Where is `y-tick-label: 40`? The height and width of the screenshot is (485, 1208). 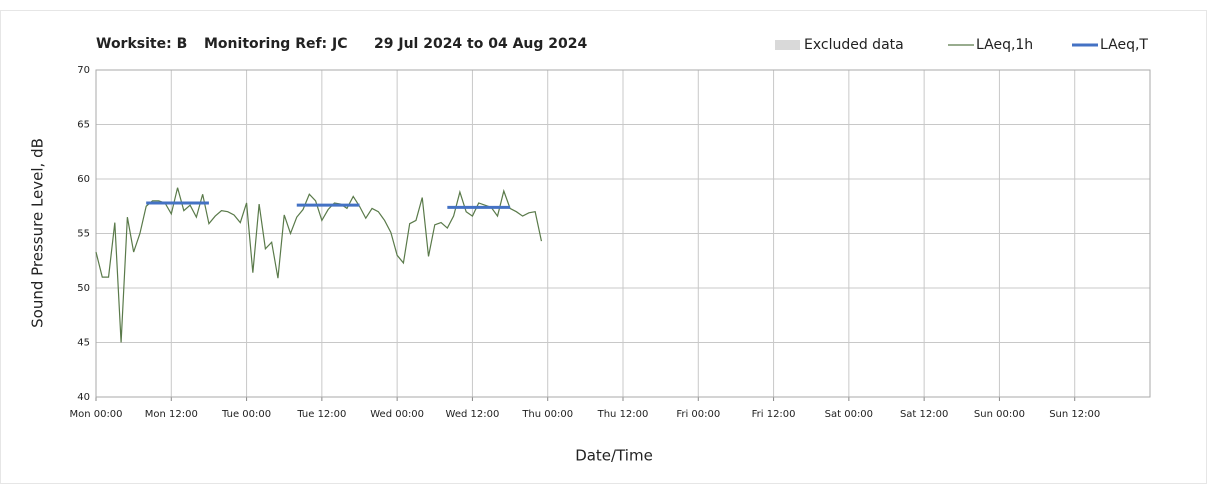 y-tick-label: 40 is located at coordinates (83, 397).